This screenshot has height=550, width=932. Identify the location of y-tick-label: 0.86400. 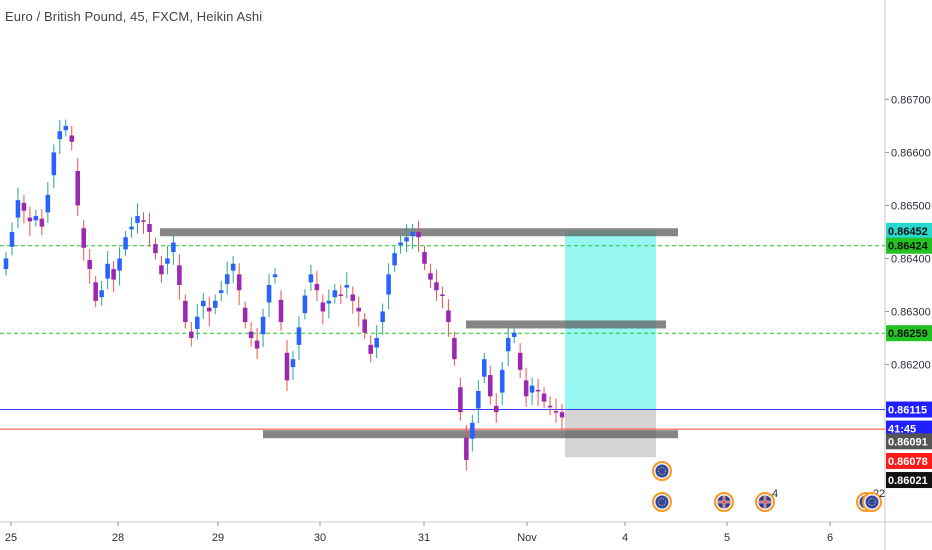
(911, 259).